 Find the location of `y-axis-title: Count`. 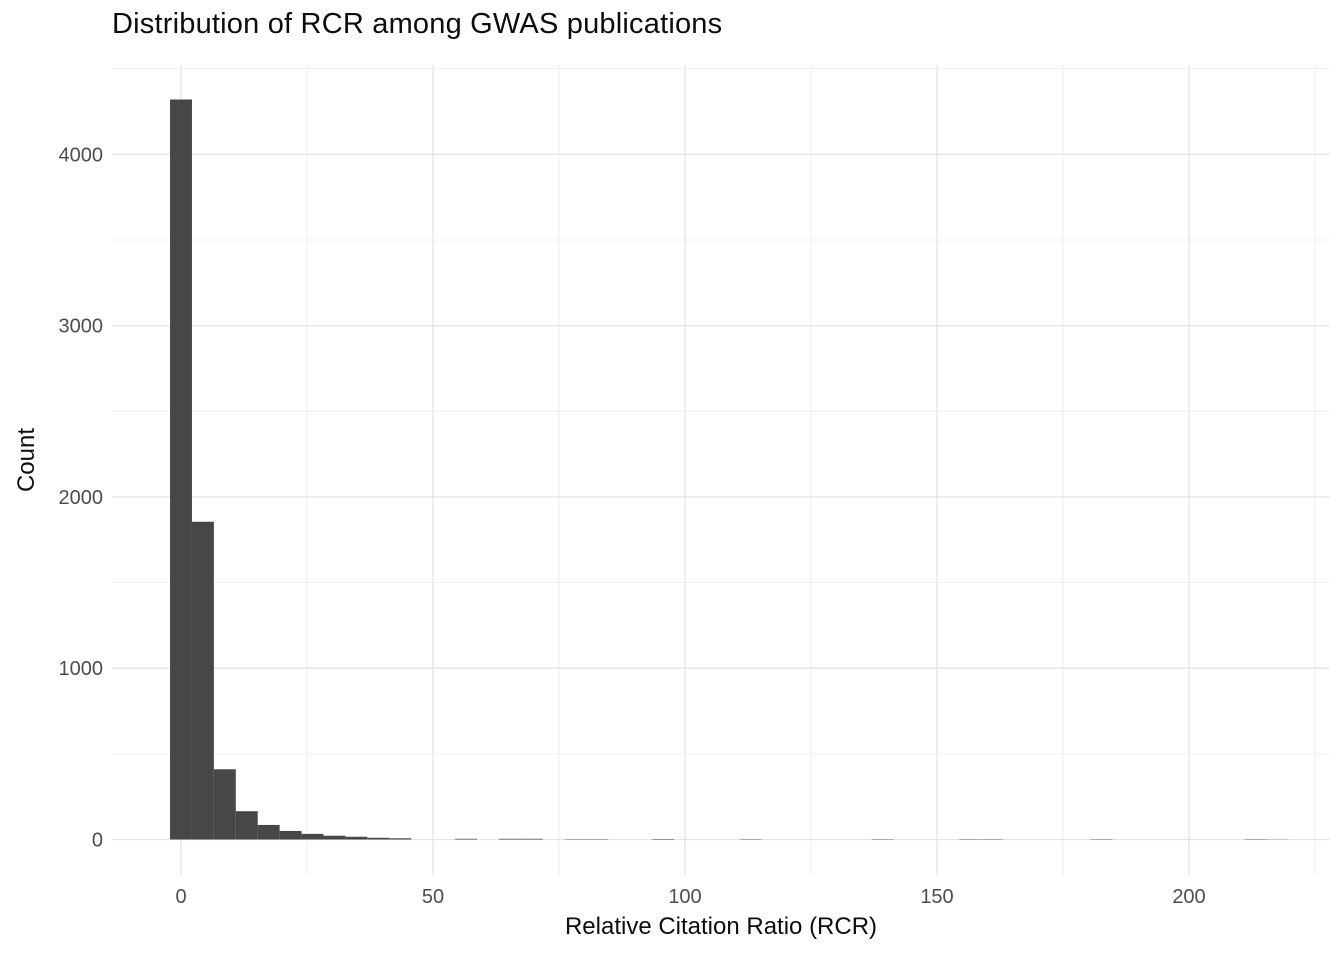

y-axis-title: Count is located at coordinates (26, 460).